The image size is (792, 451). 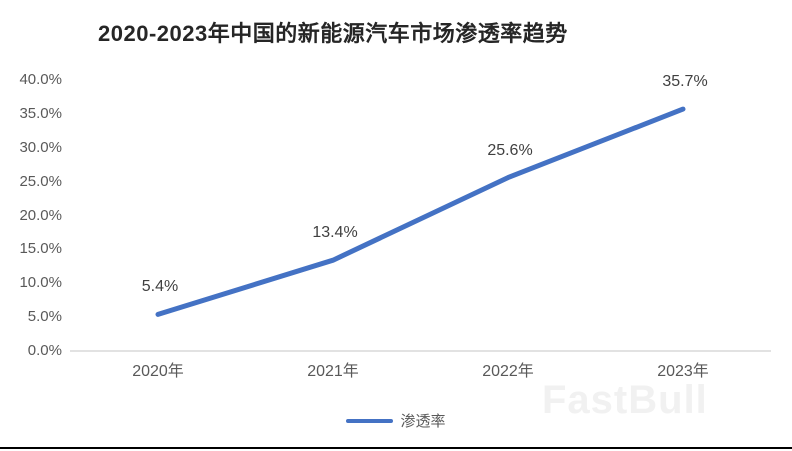 What do you see at coordinates (508, 371) in the screenshot?
I see `x-axis-label: 2022年` at bounding box center [508, 371].